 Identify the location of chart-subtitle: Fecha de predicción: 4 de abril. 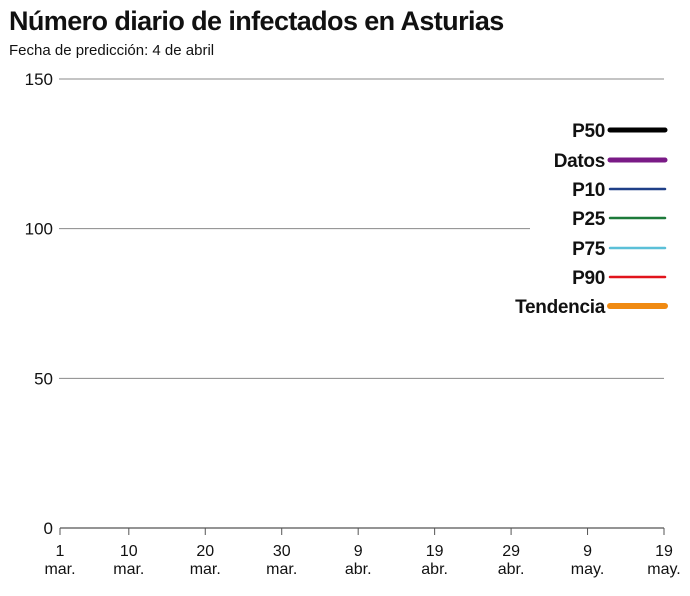
(112, 50).